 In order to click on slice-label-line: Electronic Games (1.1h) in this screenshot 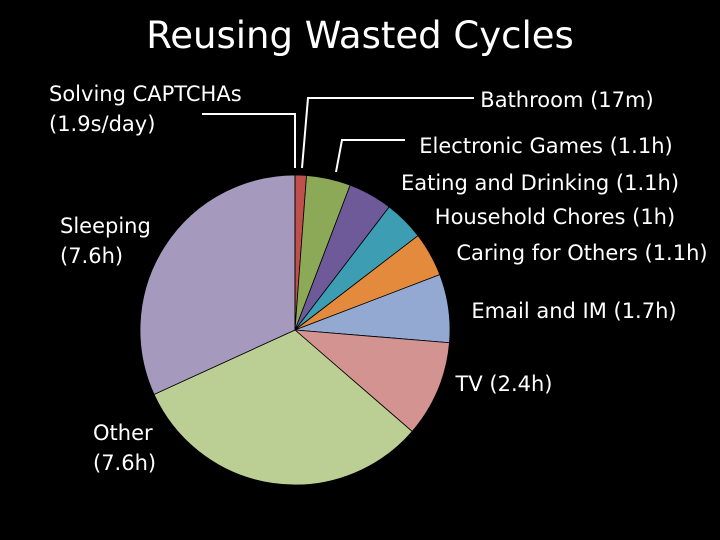, I will do `click(545, 146)`.